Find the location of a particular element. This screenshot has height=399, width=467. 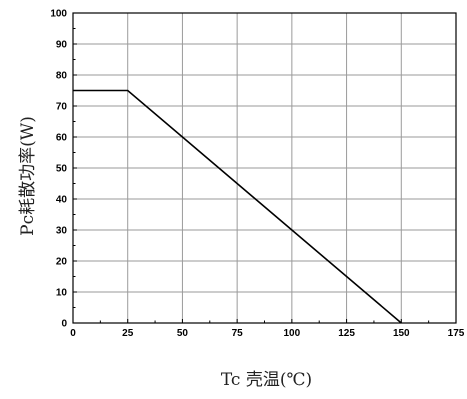

y-tick-label: 0 is located at coordinates (64, 324).